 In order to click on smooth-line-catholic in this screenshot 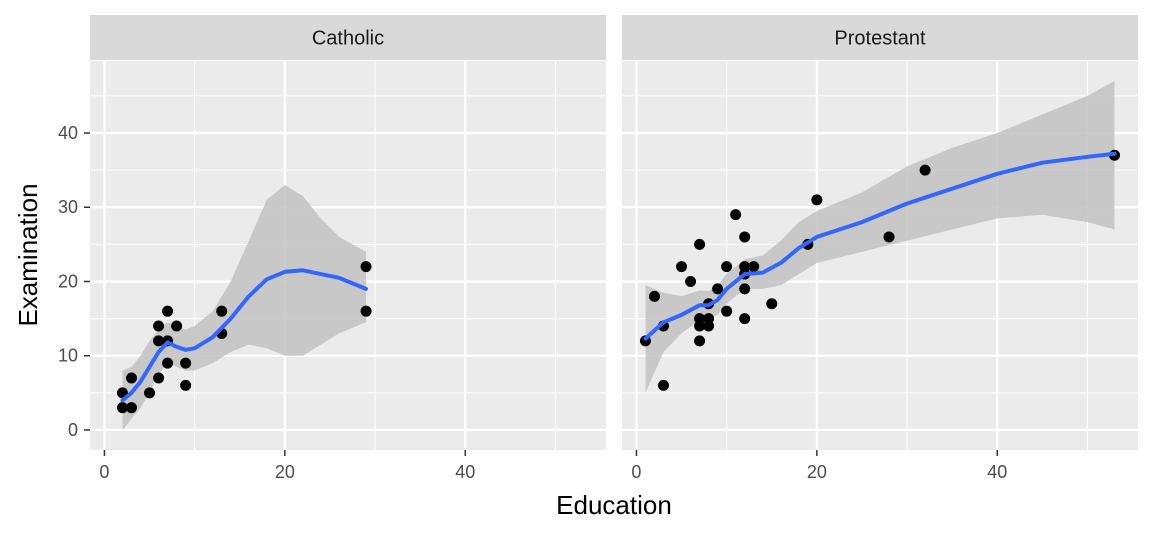, I will do `click(244, 335)`.